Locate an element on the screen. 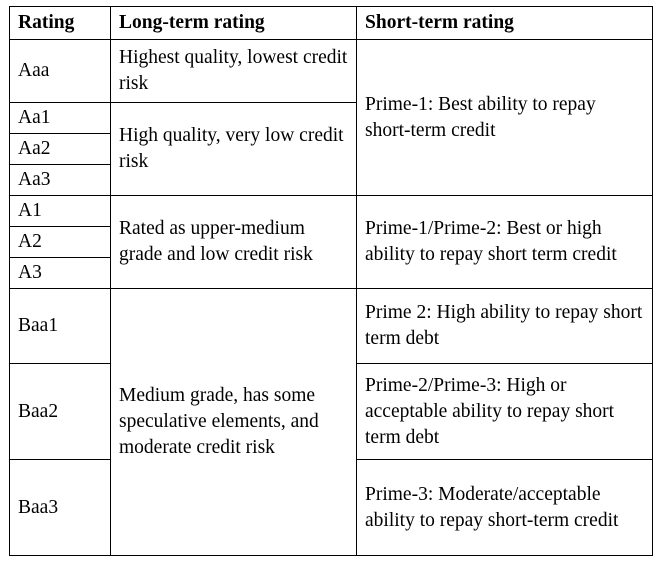 The image size is (657, 566). rating-cell: Baa3 is located at coordinates (60, 507).